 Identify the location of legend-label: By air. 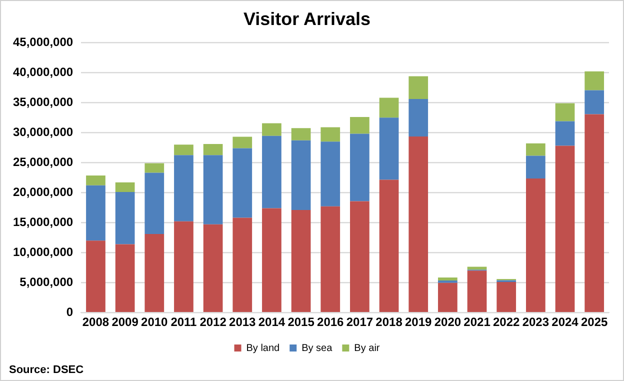
(367, 348).